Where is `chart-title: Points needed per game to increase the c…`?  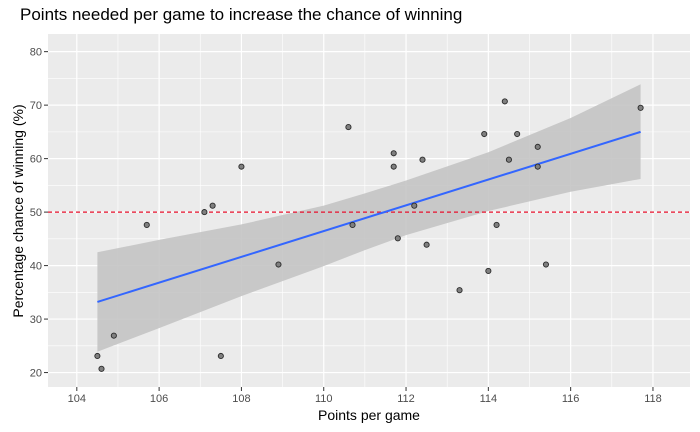
chart-title: Points needed per game to increase the c… is located at coordinates (241, 14).